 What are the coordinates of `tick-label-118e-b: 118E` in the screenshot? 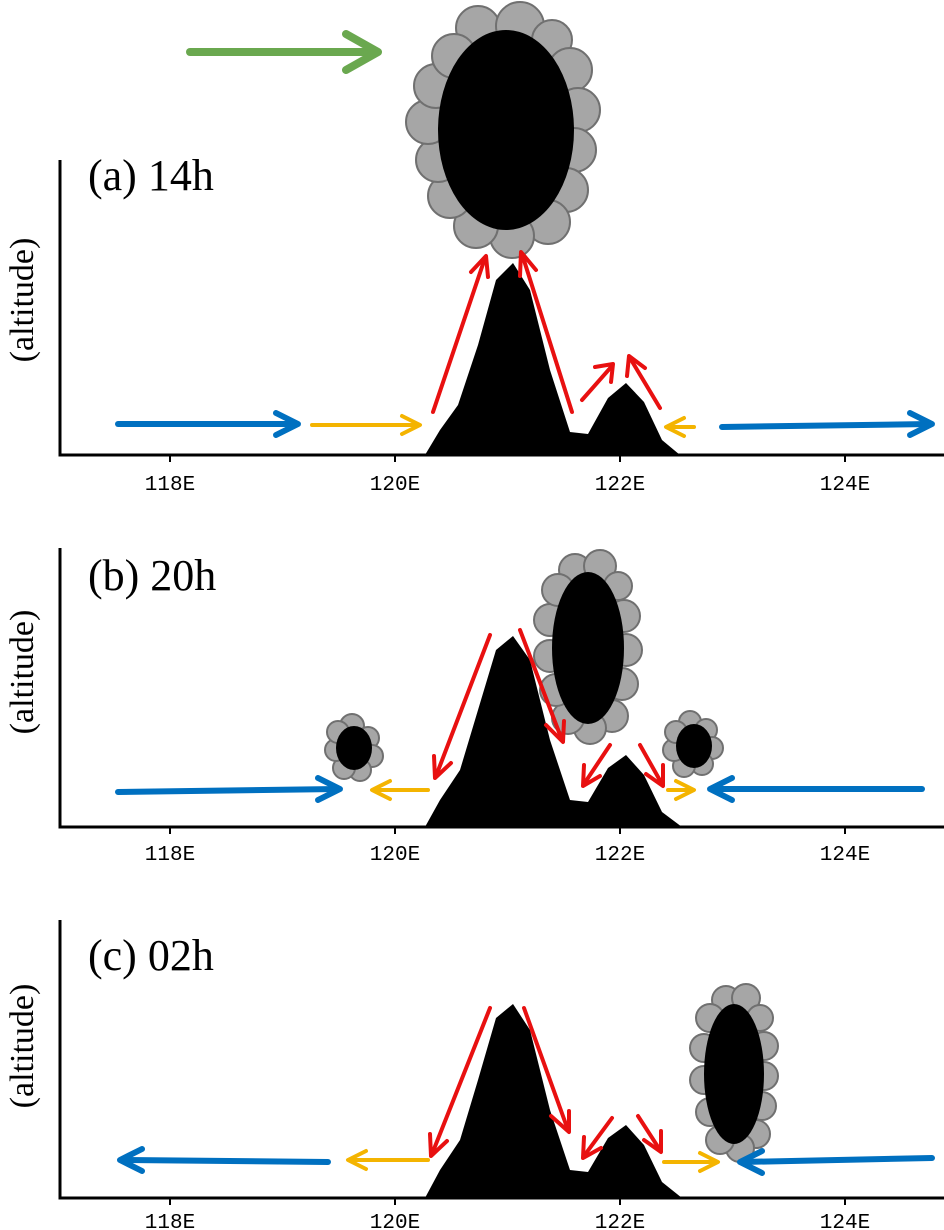 It's located at (170, 855).